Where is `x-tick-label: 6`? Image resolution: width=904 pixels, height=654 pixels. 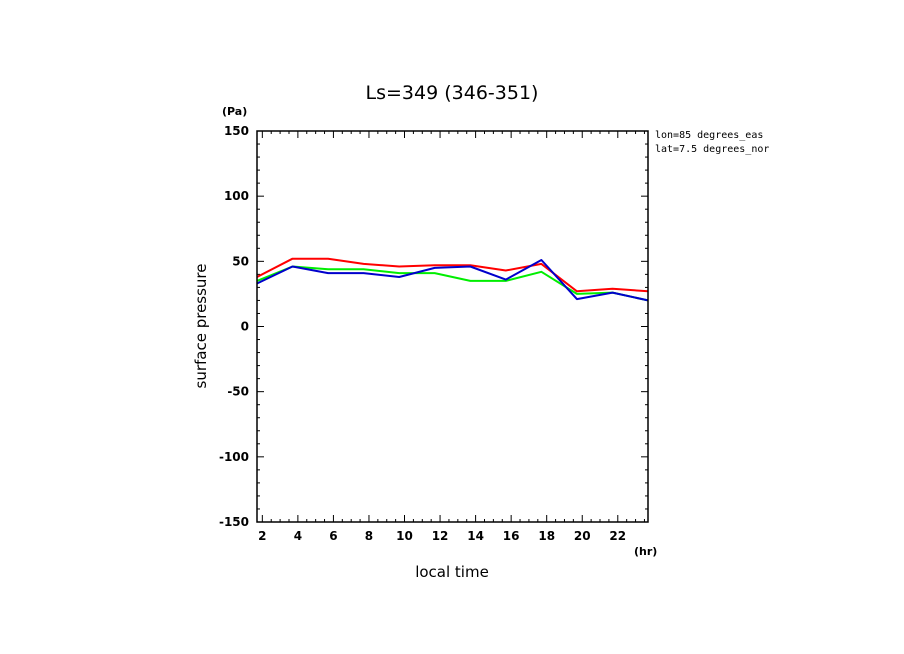 x-tick-label: 6 is located at coordinates (333, 536).